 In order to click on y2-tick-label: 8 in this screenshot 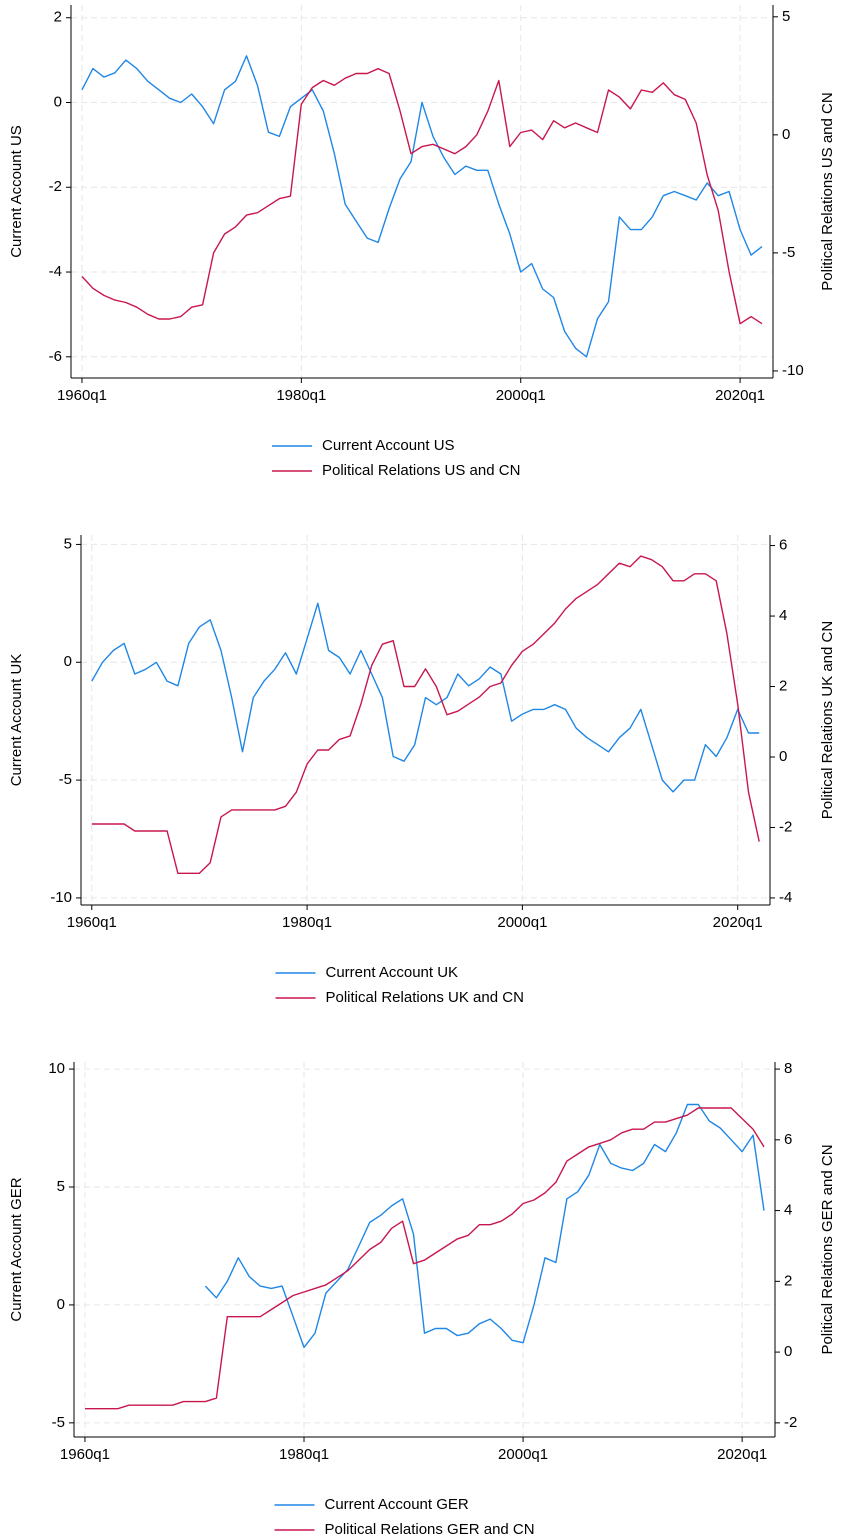, I will do `click(788, 1068)`.